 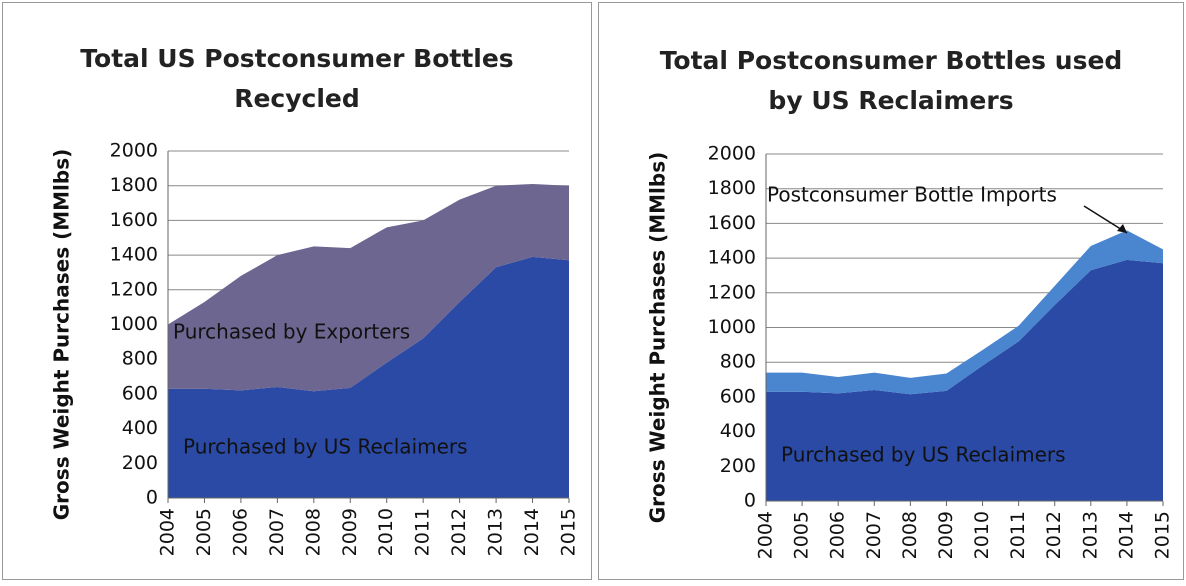 I want to click on chart-title: Total US Postconsumer Bottles Recycled, so click(x=297, y=78).